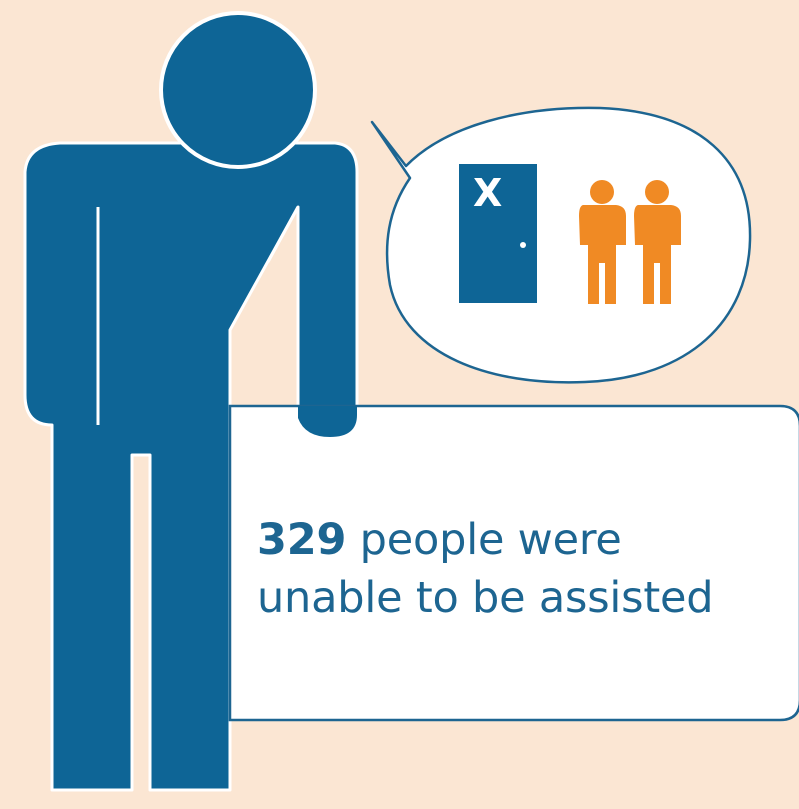 This screenshot has height=809, width=799. Describe the element at coordinates (630, 242) in the screenshot. I see `two-people-icon` at that location.